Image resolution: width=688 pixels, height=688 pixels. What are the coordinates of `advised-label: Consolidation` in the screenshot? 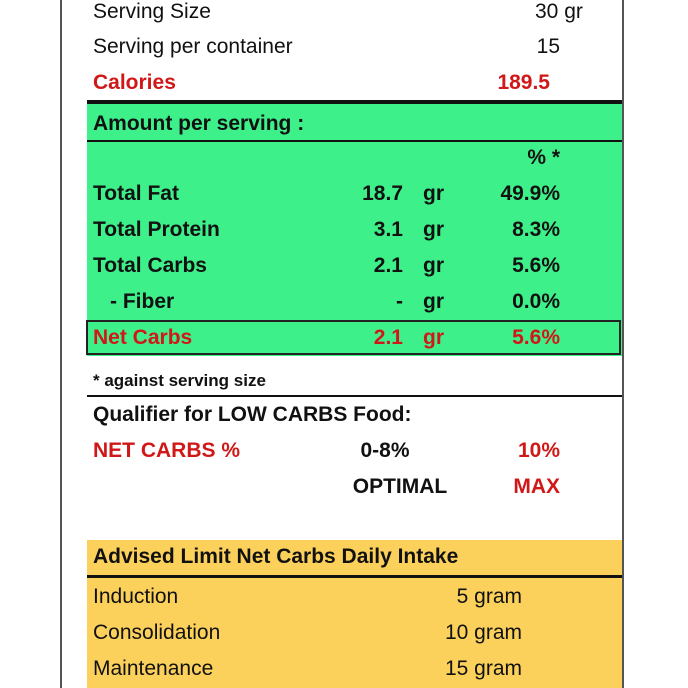 It's located at (157, 632).